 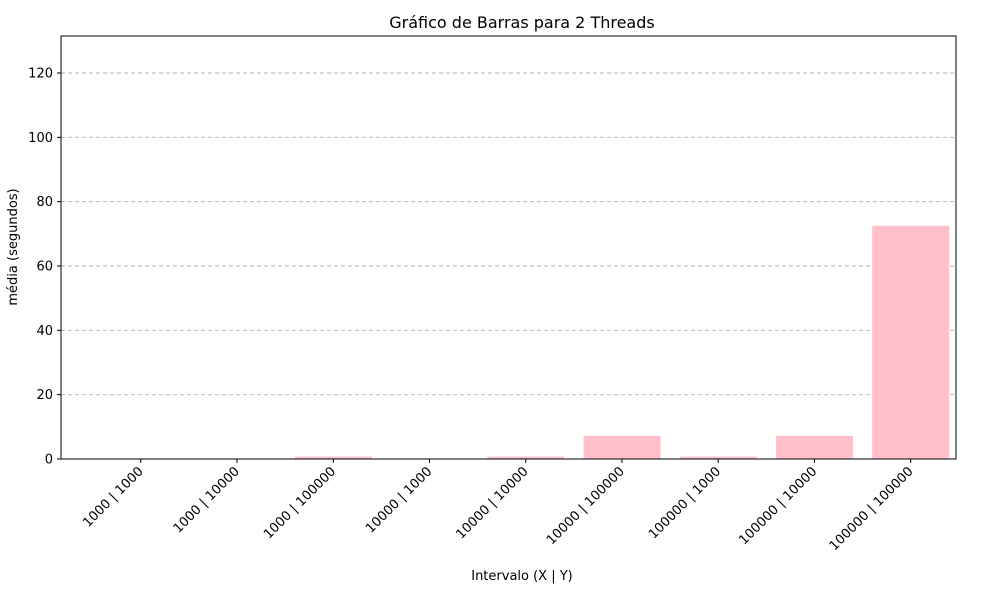 I want to click on y-tick-label: 80, so click(x=44, y=202).